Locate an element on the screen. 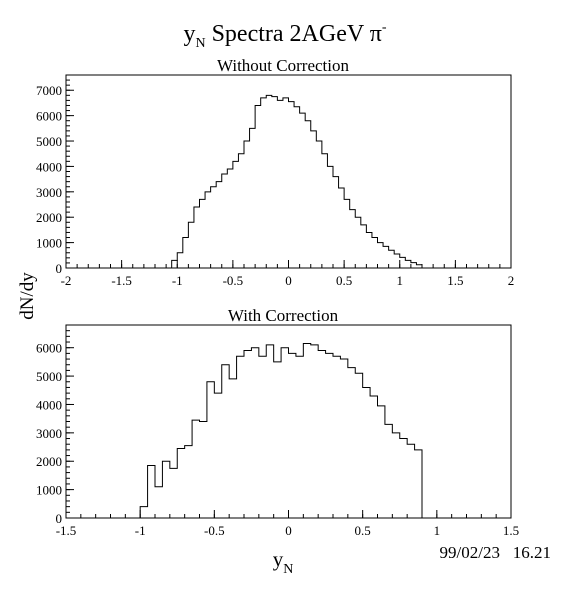 This screenshot has width=570, height=590. x-tick-label: 2 is located at coordinates (511, 280).